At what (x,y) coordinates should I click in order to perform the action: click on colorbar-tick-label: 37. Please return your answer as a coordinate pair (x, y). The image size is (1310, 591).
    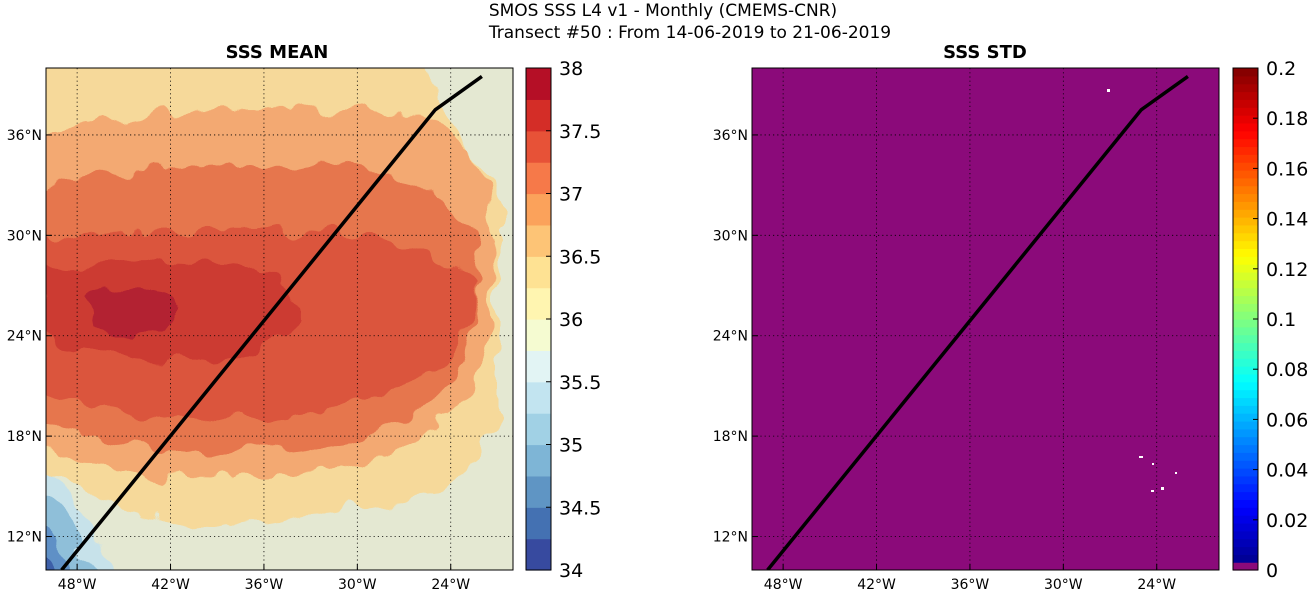
    Looking at the image, I should click on (571, 195).